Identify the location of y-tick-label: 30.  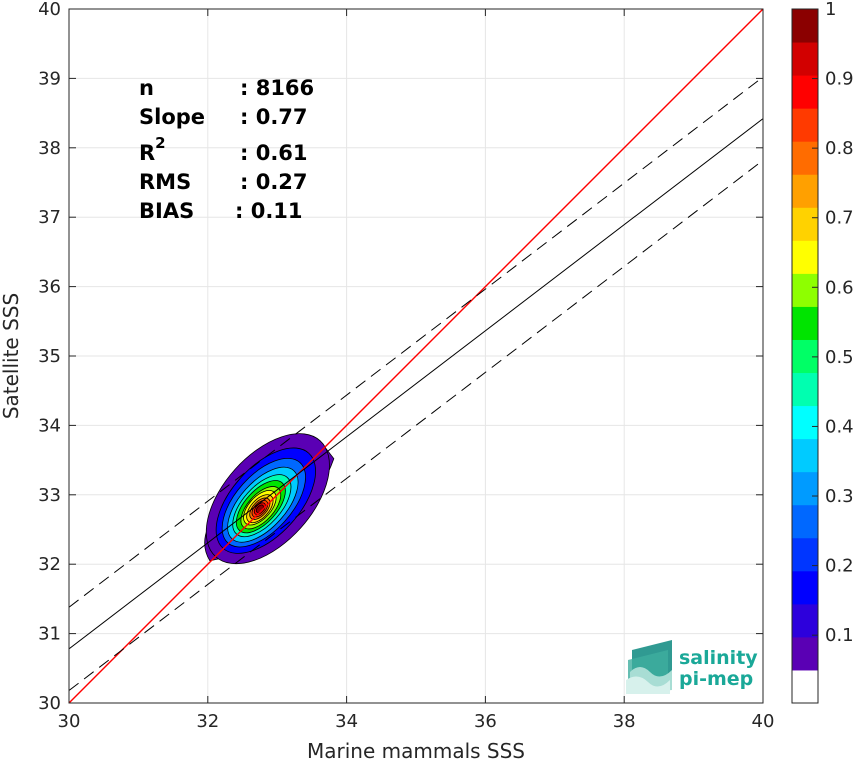
(49, 703).